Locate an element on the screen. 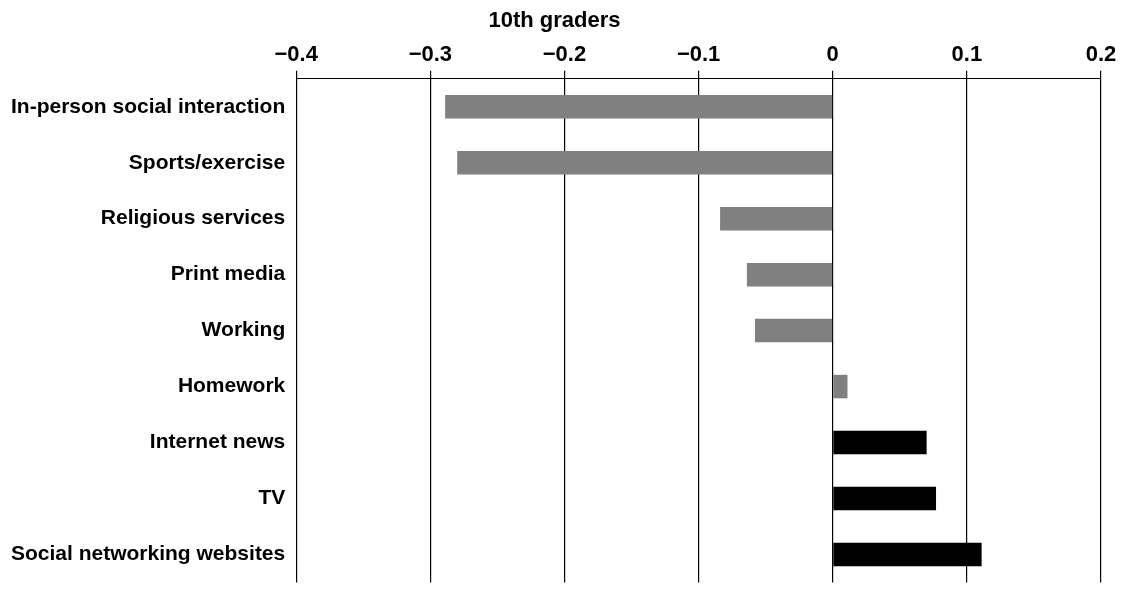  y-tick-label: TV is located at coordinates (272, 497).